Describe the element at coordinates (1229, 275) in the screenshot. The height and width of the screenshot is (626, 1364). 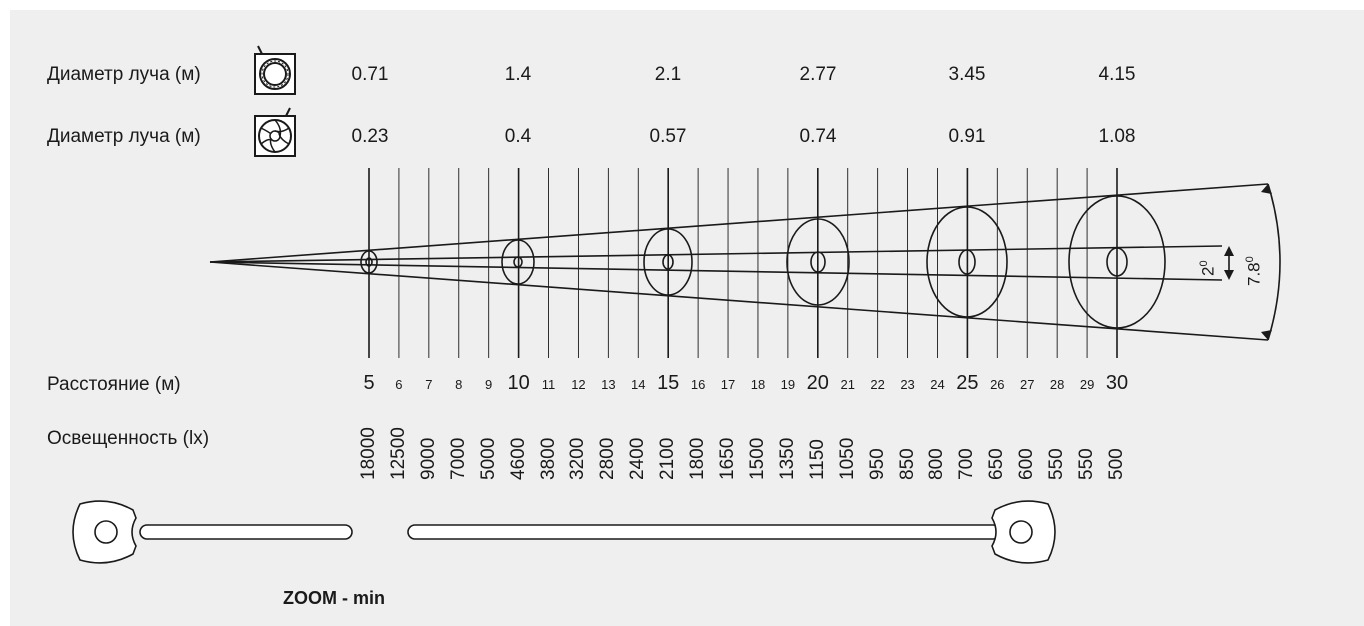
I see `inner-angle-arrow-bottom` at that location.